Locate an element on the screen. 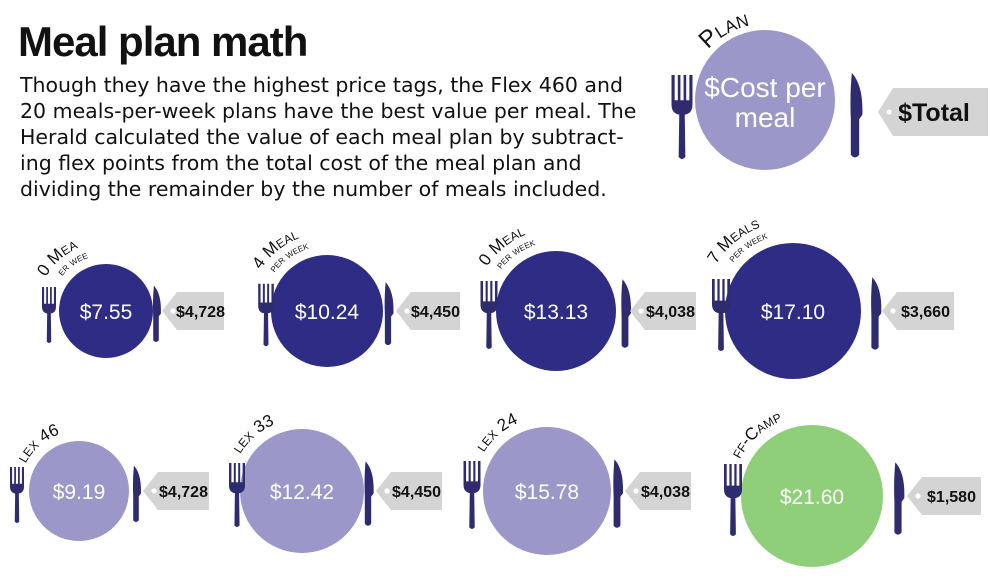  cost-per-meal-label: $17.10 is located at coordinates (793, 312).